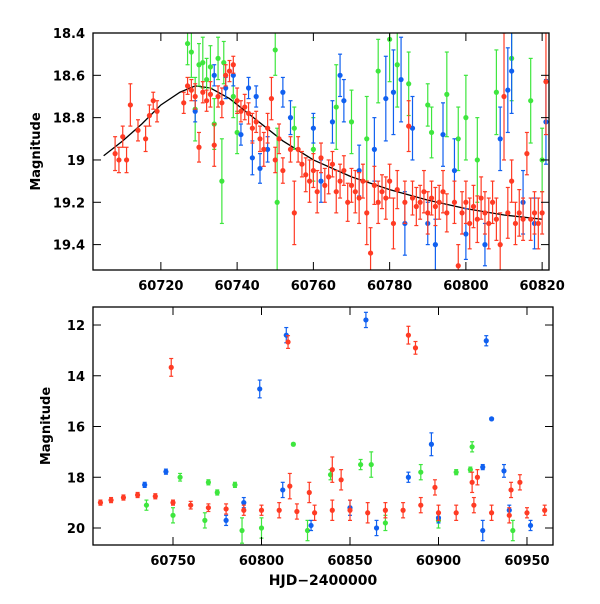  Describe the element at coordinates (36, 151) in the screenshot. I see `y-axis-label: Magnitude` at that location.